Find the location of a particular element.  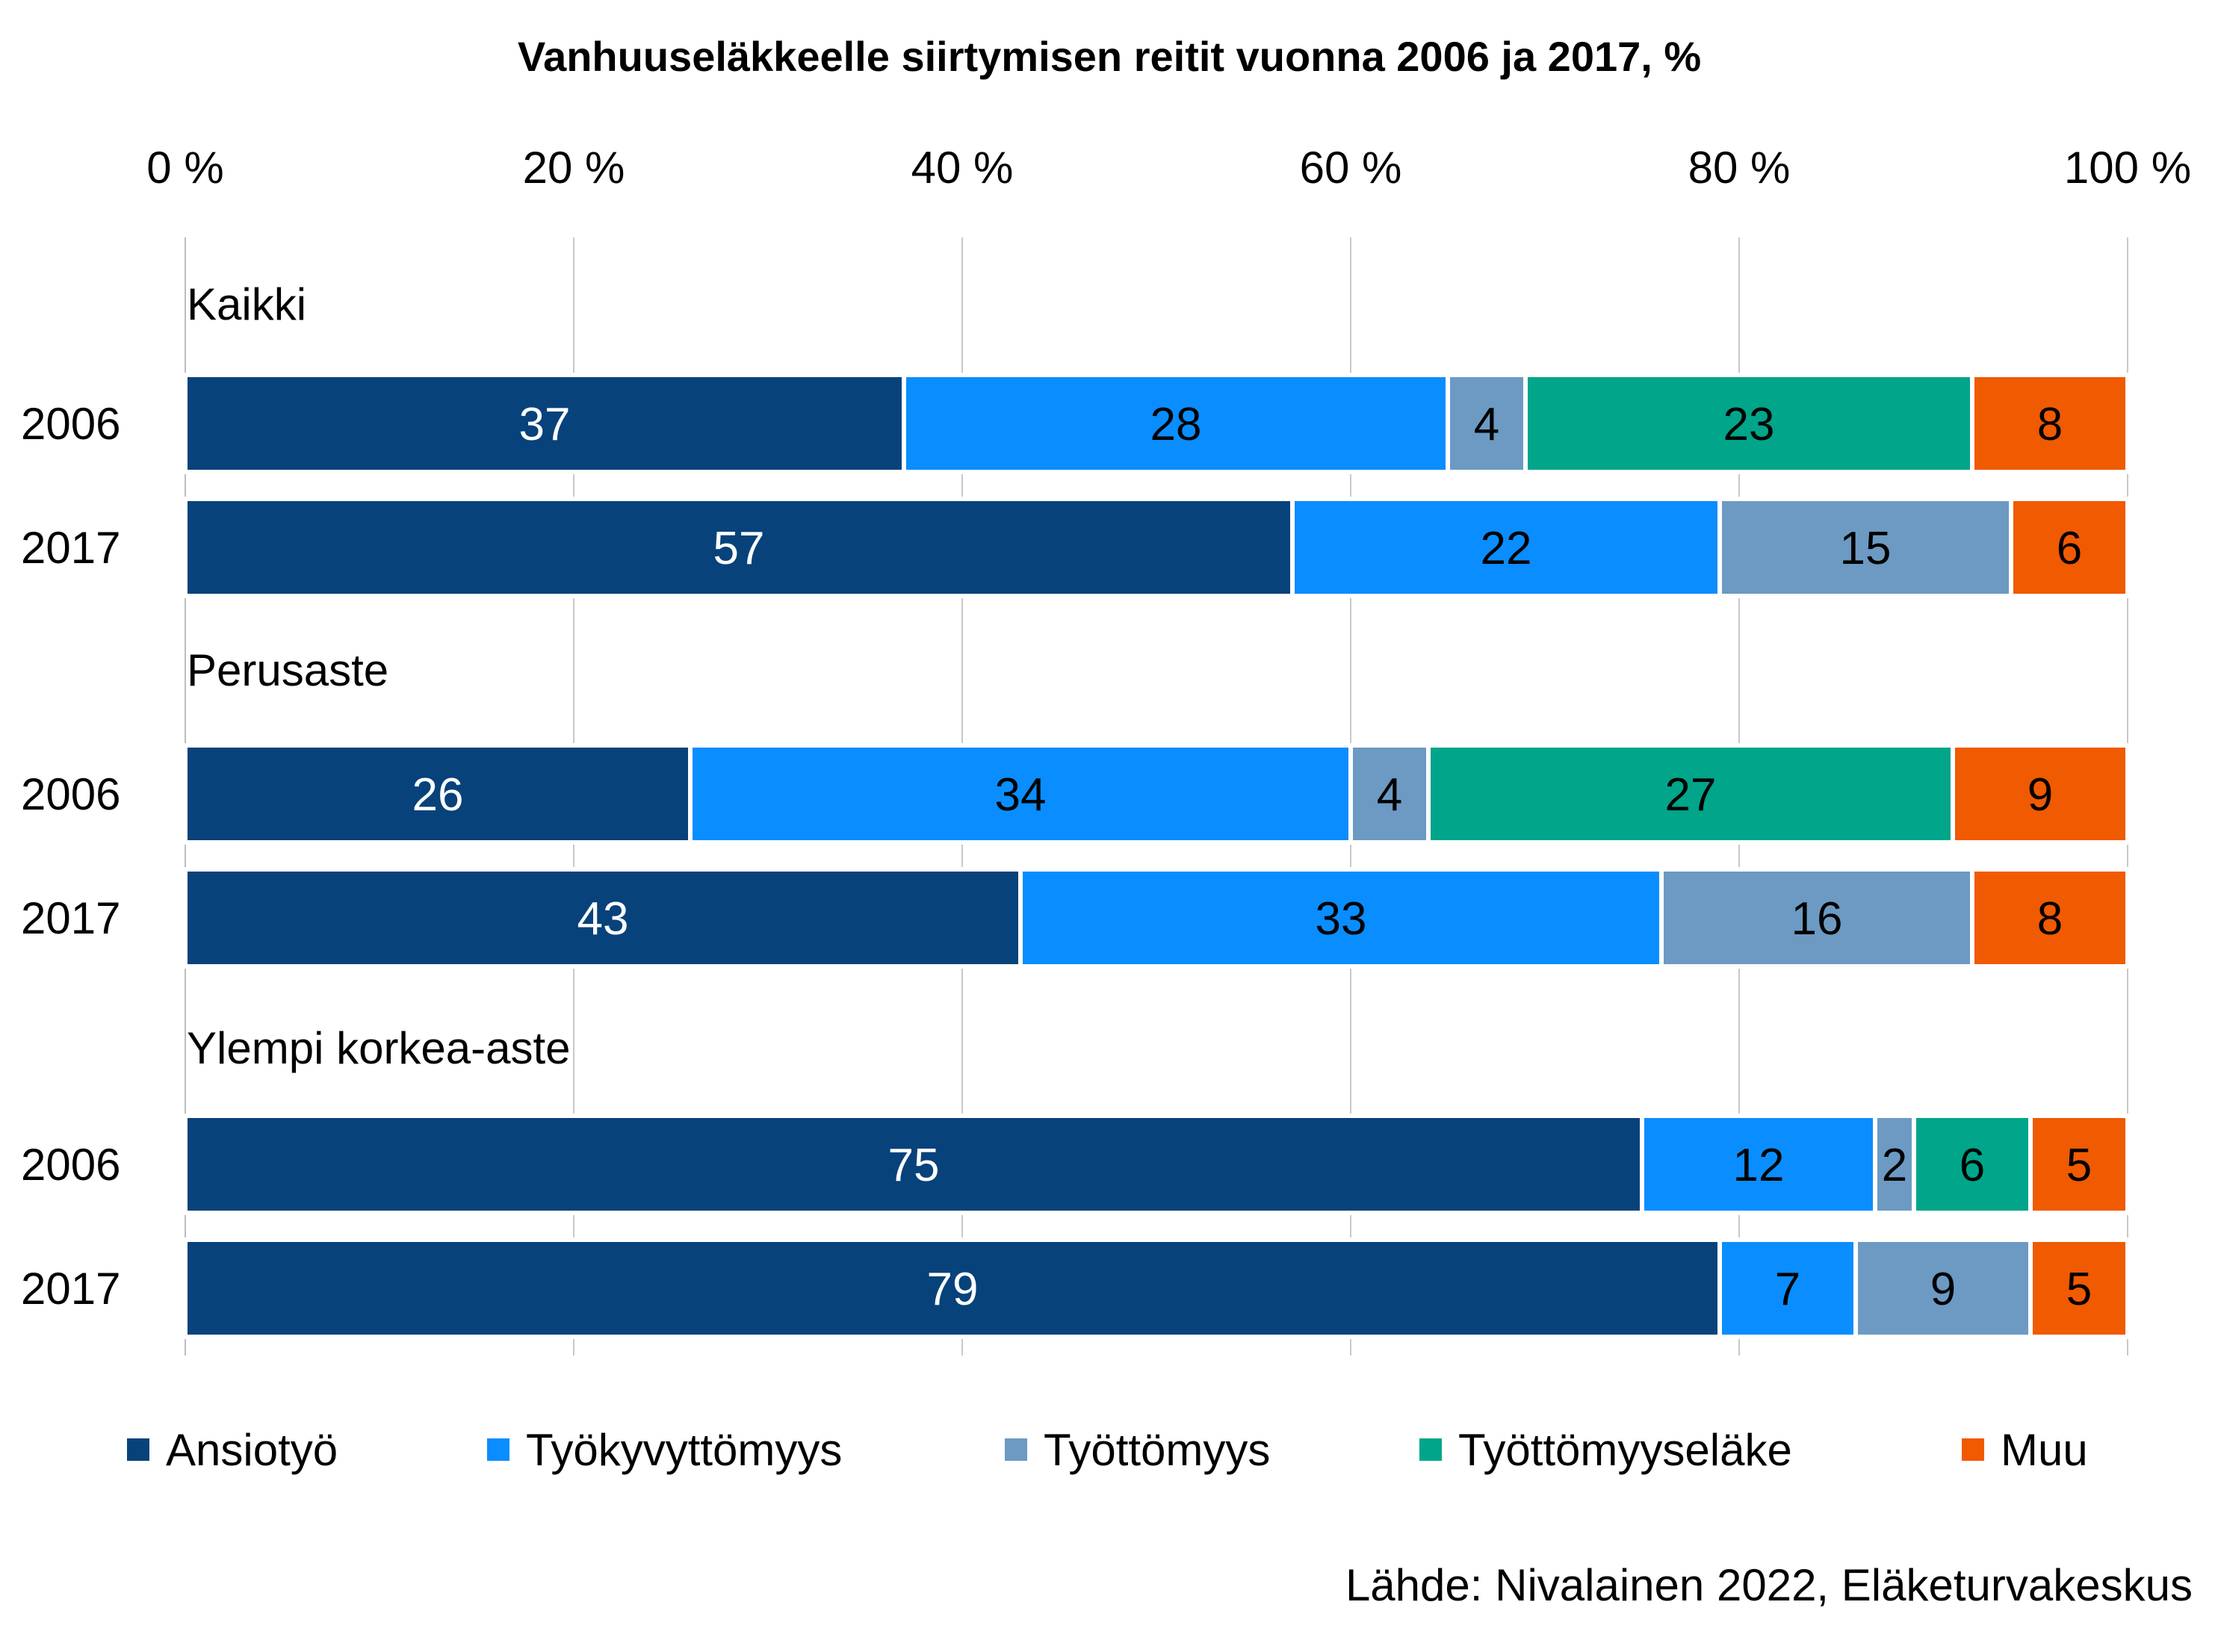

x-tick-label: 40 % is located at coordinates (962, 168).